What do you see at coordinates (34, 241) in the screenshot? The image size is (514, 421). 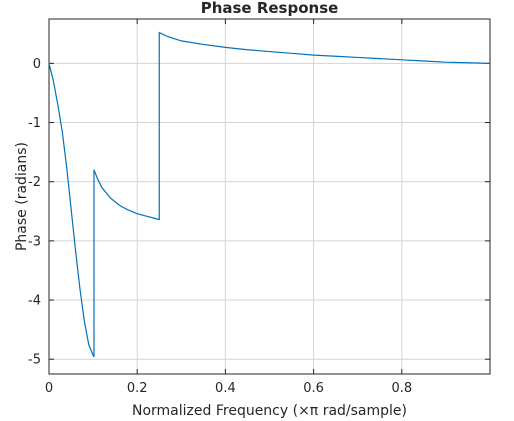 I see `y-tick-label: -3` at bounding box center [34, 241].